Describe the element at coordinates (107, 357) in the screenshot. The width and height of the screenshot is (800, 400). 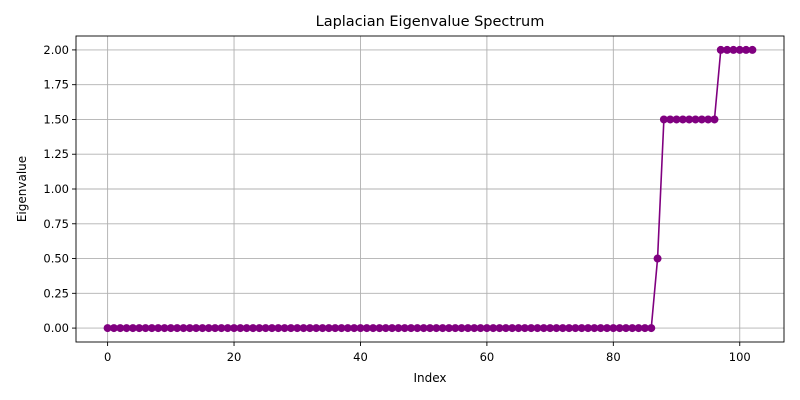
I see `x-tick-label: 0` at that location.